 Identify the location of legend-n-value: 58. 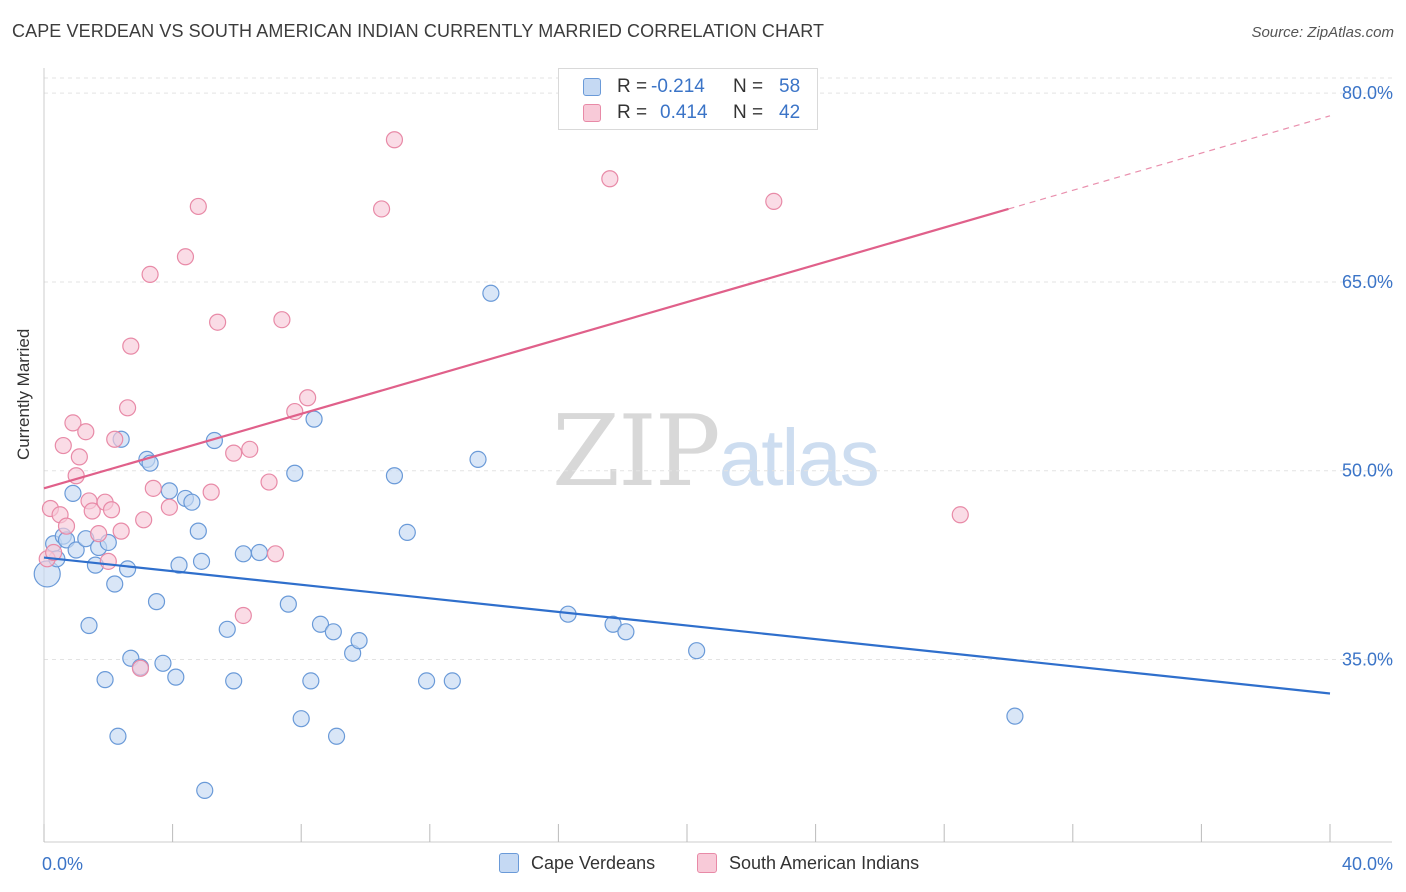
(790, 86).